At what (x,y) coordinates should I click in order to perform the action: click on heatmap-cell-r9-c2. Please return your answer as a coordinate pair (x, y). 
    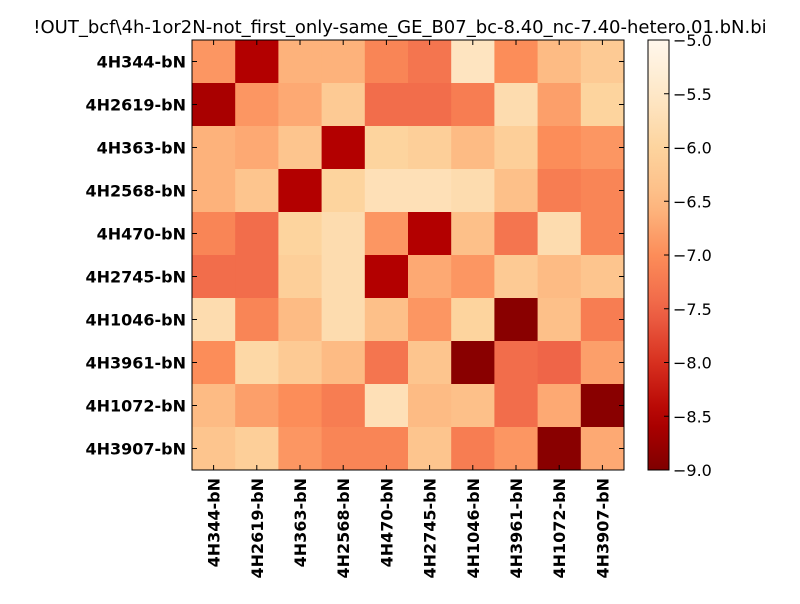
    Looking at the image, I should click on (300, 449).